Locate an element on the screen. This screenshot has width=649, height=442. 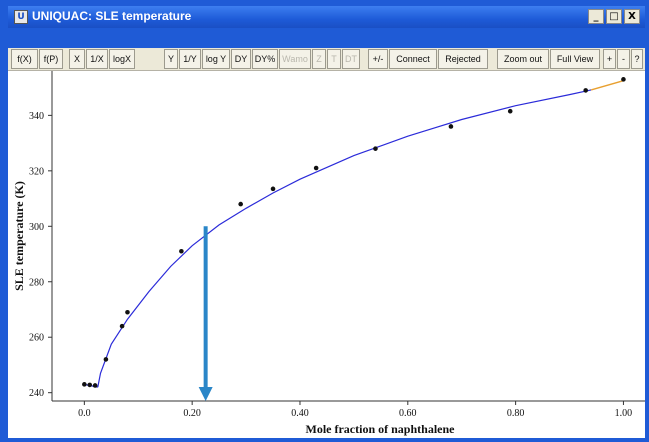
y-axis-log-button: log Y is located at coordinates (216, 59).